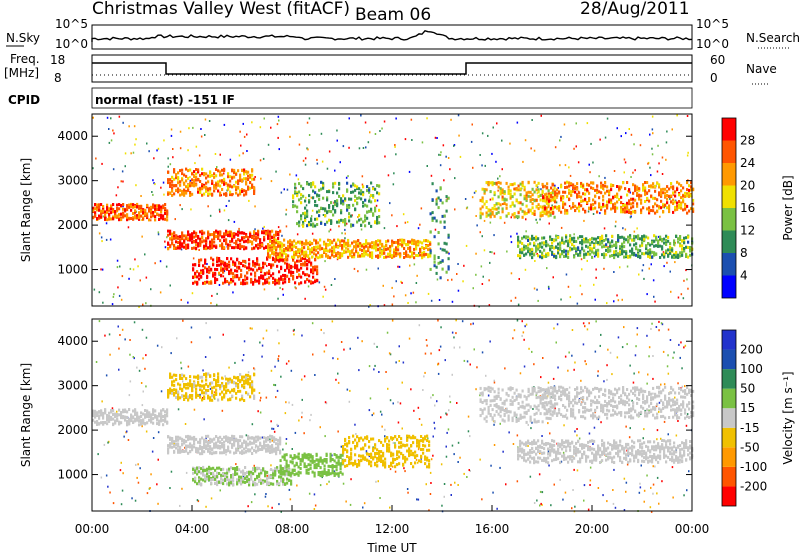 This screenshot has height=558, width=800. Describe the element at coordinates (57, 60) in the screenshot. I see `freq-tick-top: 18` at that location.